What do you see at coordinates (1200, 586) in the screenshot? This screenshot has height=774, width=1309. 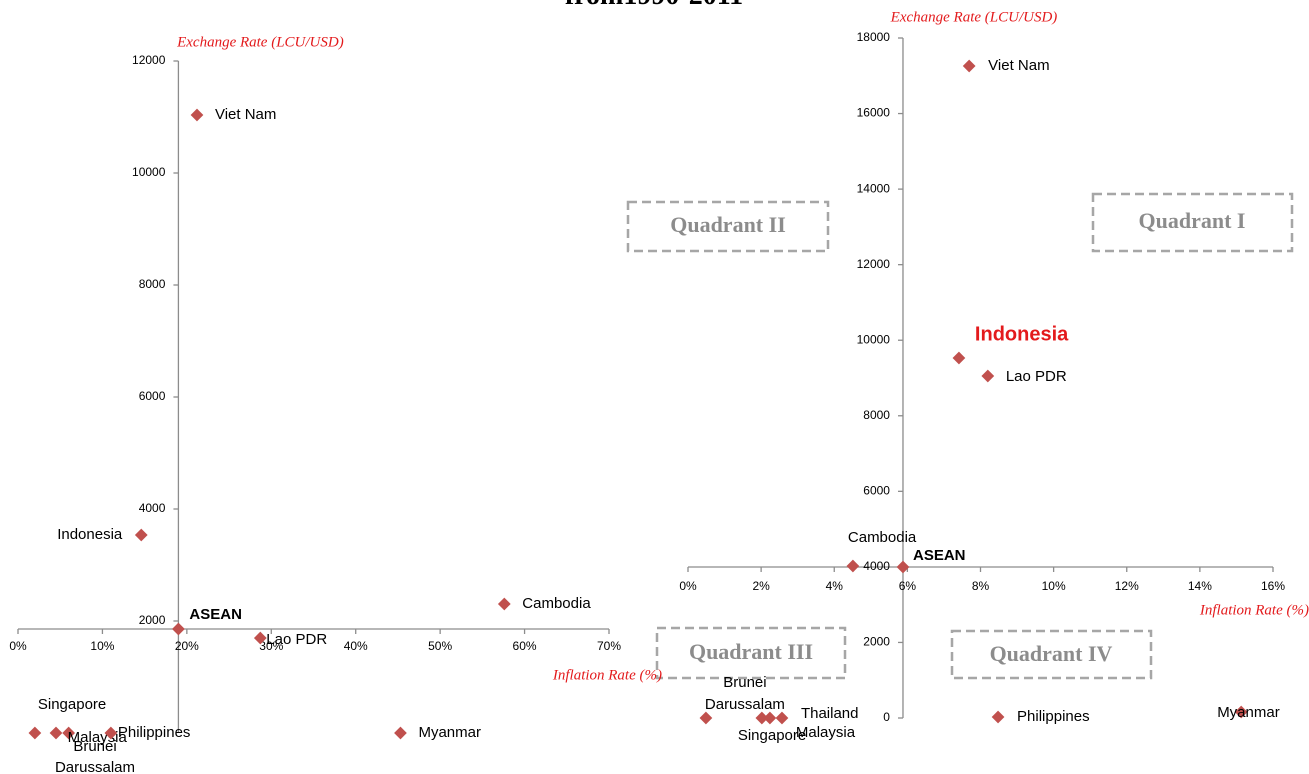 I see `x-tick-label: 14%` at bounding box center [1200, 586].